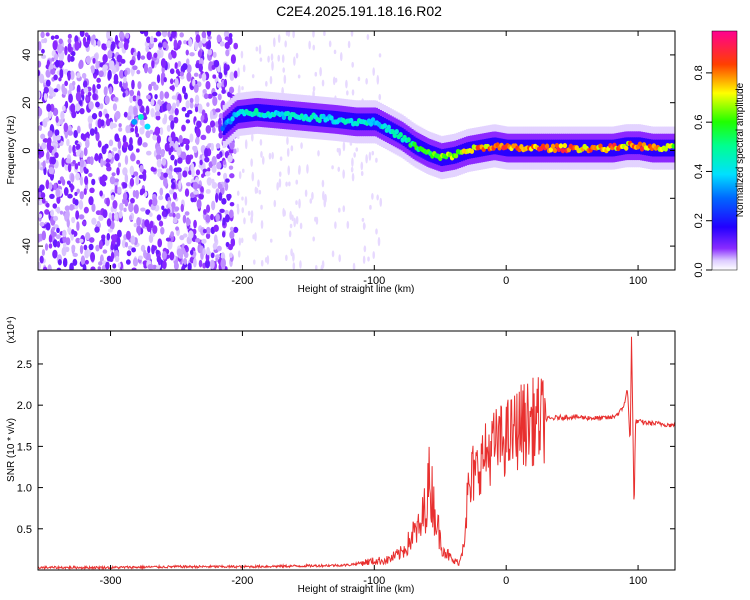 The image size is (750, 600). I want to click on y-tick-label: 0, so click(27, 150).